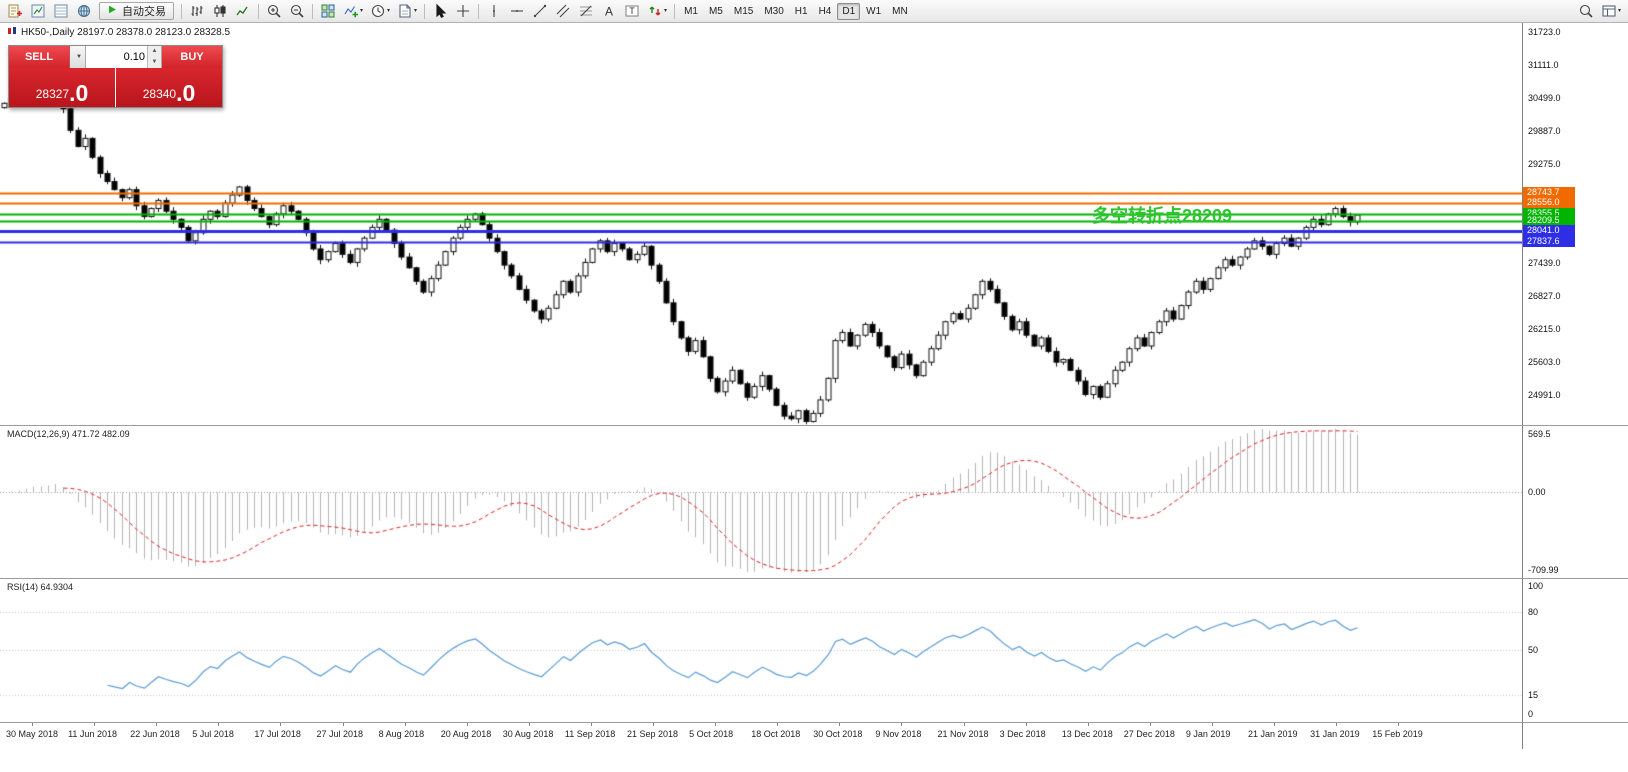  What do you see at coordinates (849, 11) in the screenshot?
I see `timeframe-d1: D1` at bounding box center [849, 11].